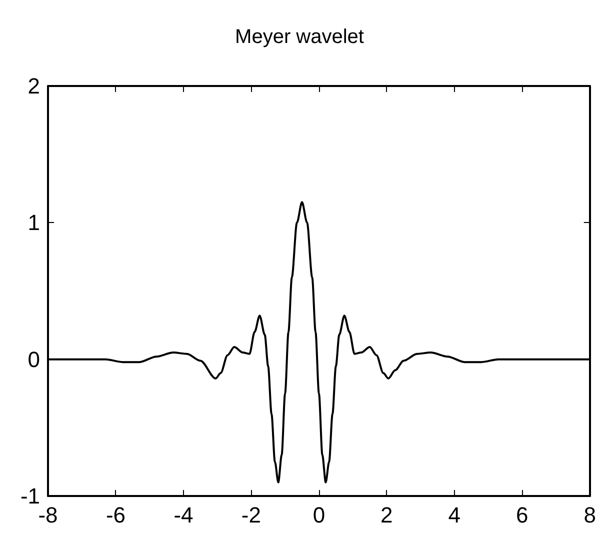 The width and height of the screenshot is (599, 560). Describe the element at coordinates (34, 86) in the screenshot. I see `y-tick-label: 2` at that location.